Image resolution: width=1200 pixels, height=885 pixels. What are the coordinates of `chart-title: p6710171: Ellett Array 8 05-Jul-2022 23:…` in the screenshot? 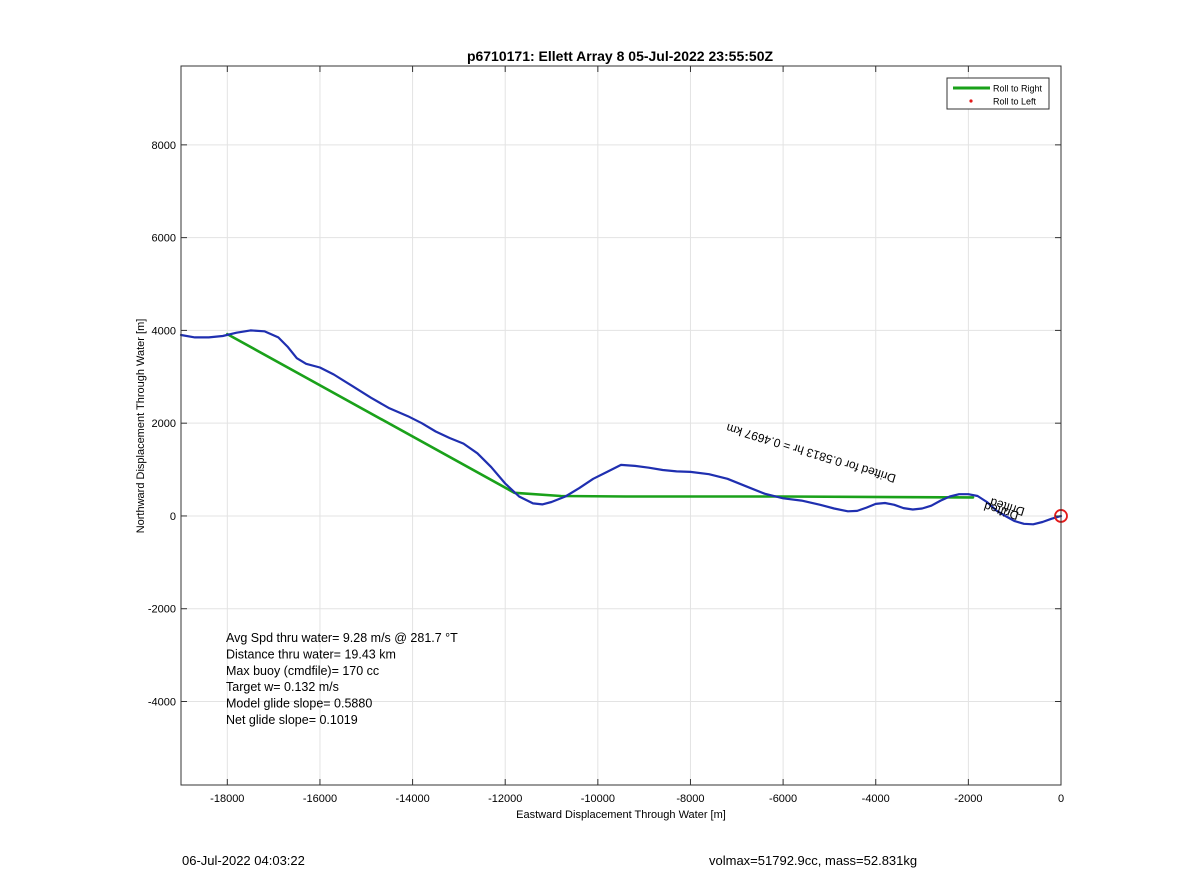 It's located at (620, 56).